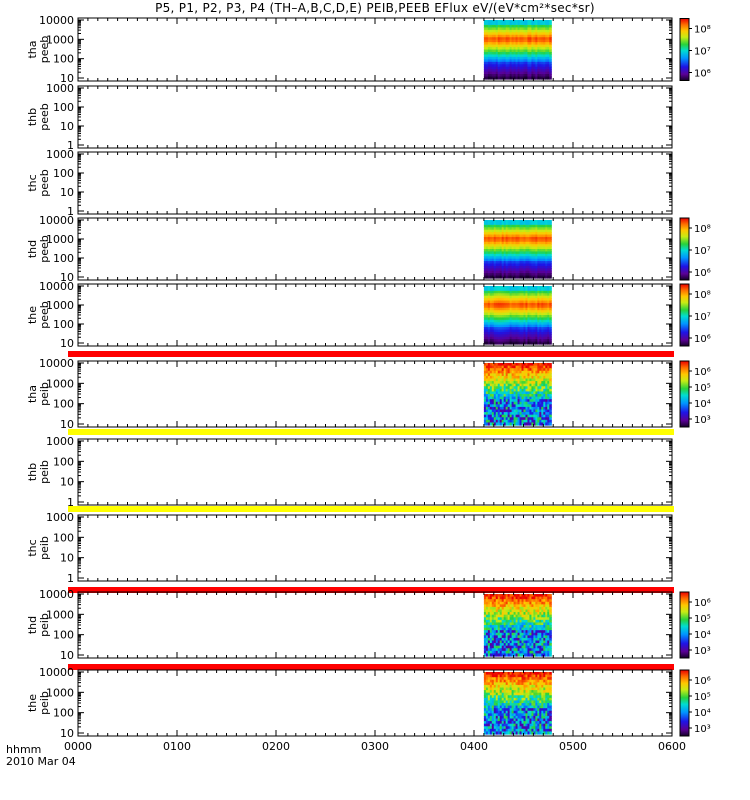 The image size is (750, 800). Describe the element at coordinates (44, 394) in the screenshot. I see `y-label-product: peib` at that location.